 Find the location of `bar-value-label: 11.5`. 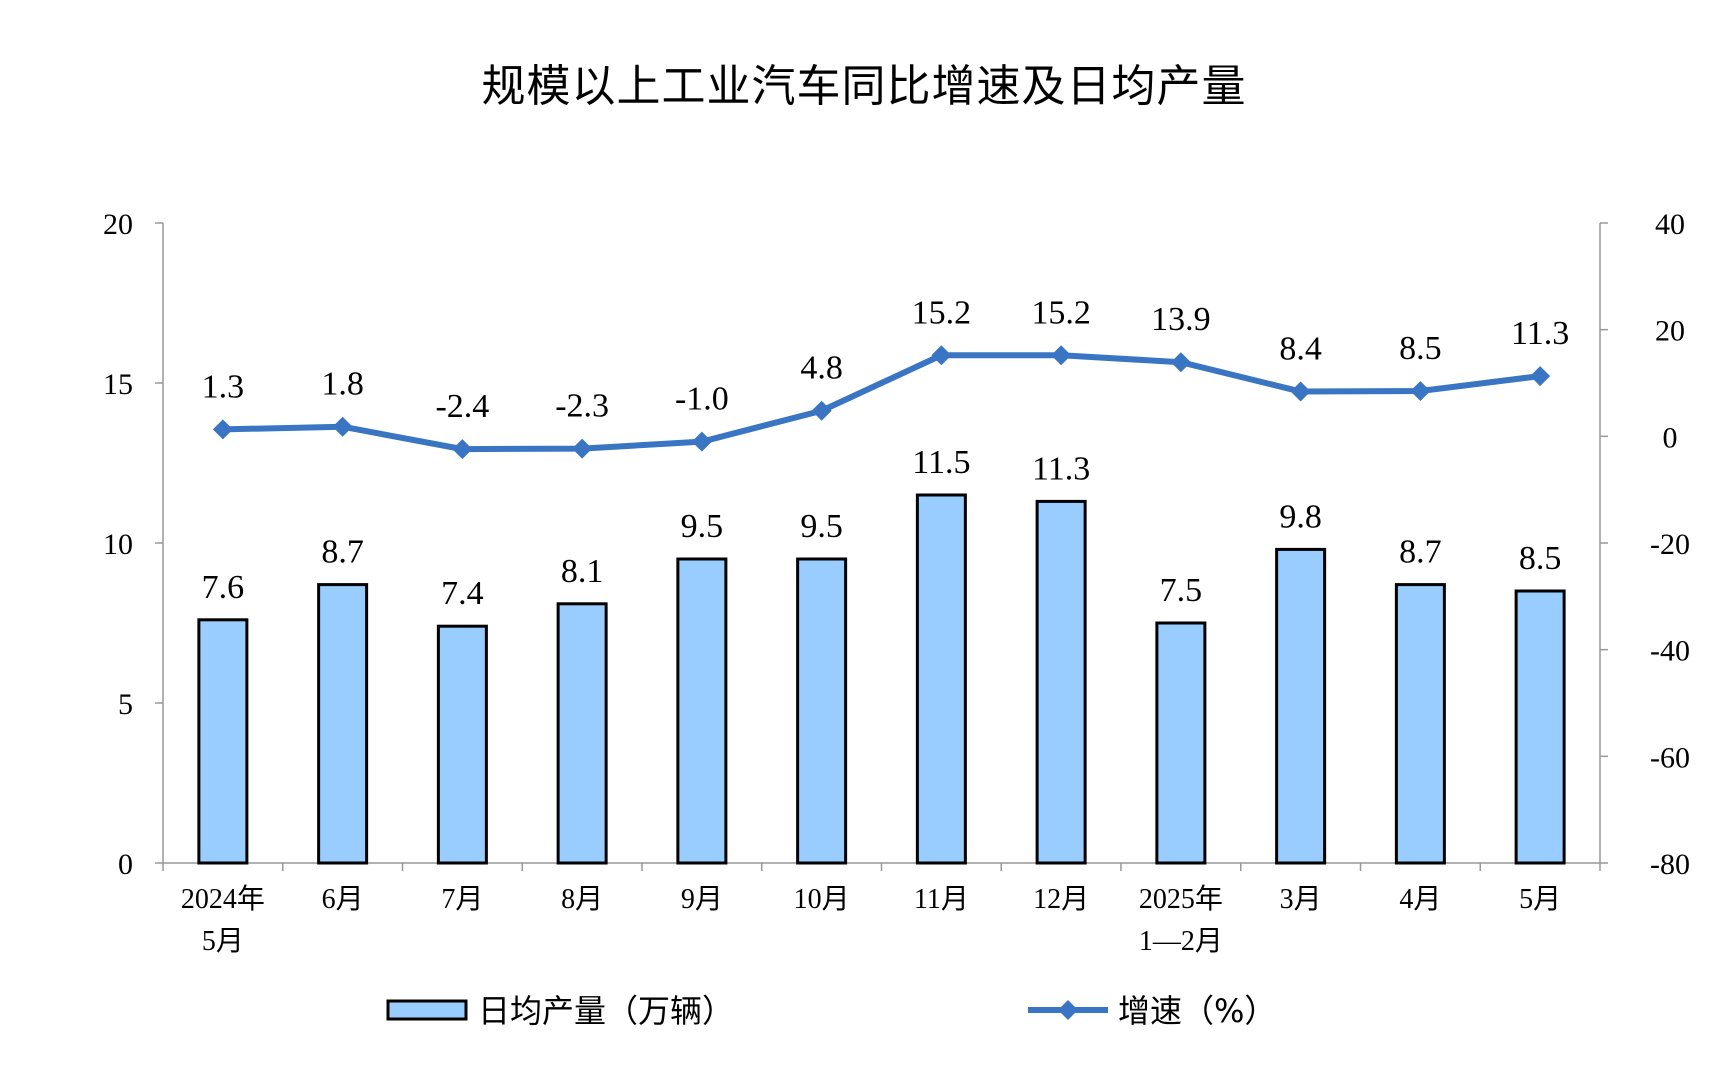

bar-value-label: 11.5 is located at coordinates (941, 462).